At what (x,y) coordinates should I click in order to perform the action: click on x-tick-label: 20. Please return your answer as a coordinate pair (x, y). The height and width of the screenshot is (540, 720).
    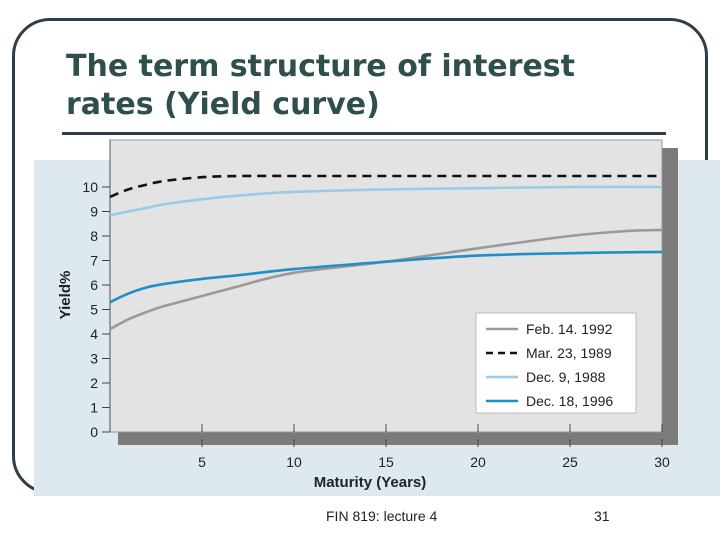
    Looking at the image, I should click on (478, 462).